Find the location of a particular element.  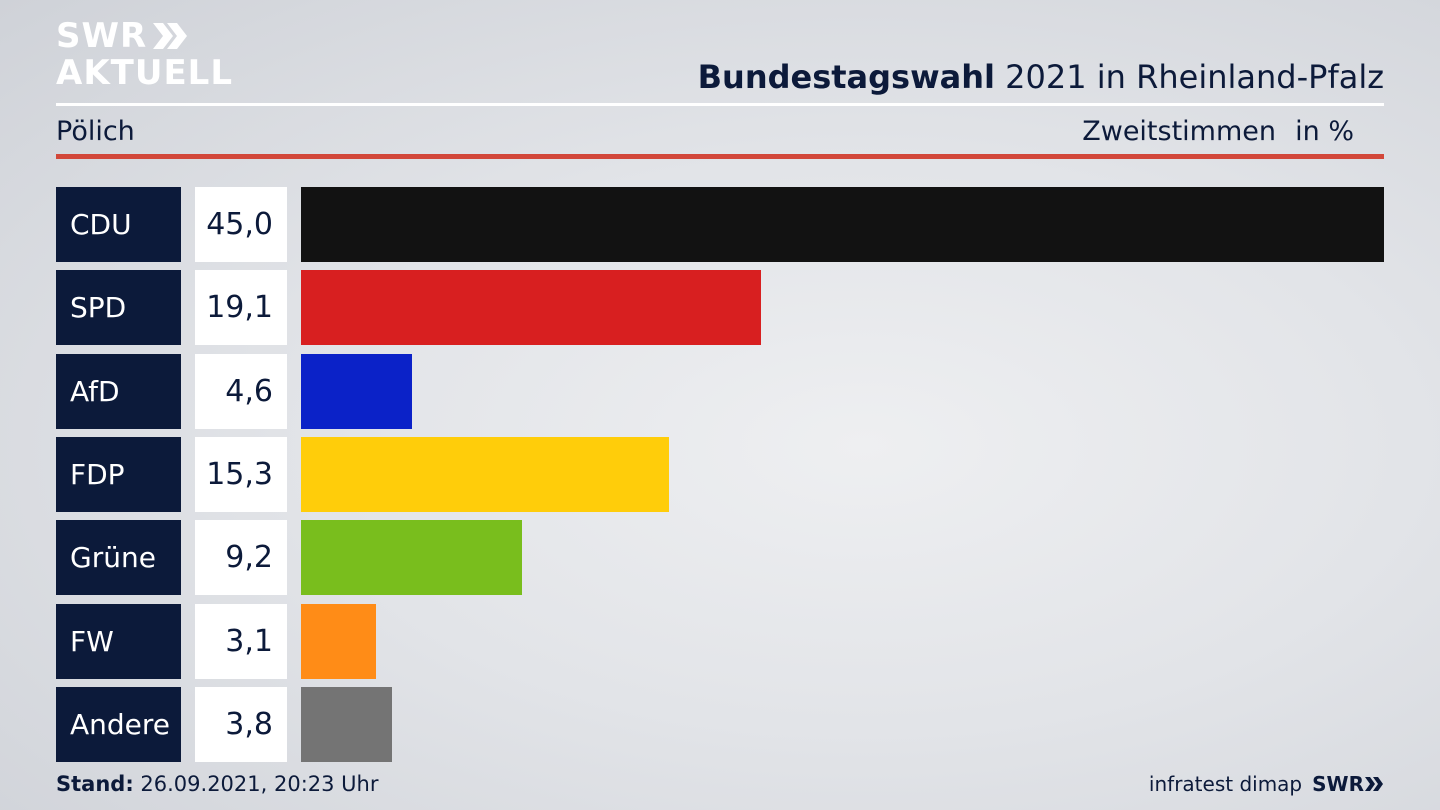

stand-value: 26.09.2021, 20:23 Uhr is located at coordinates (256, 784).